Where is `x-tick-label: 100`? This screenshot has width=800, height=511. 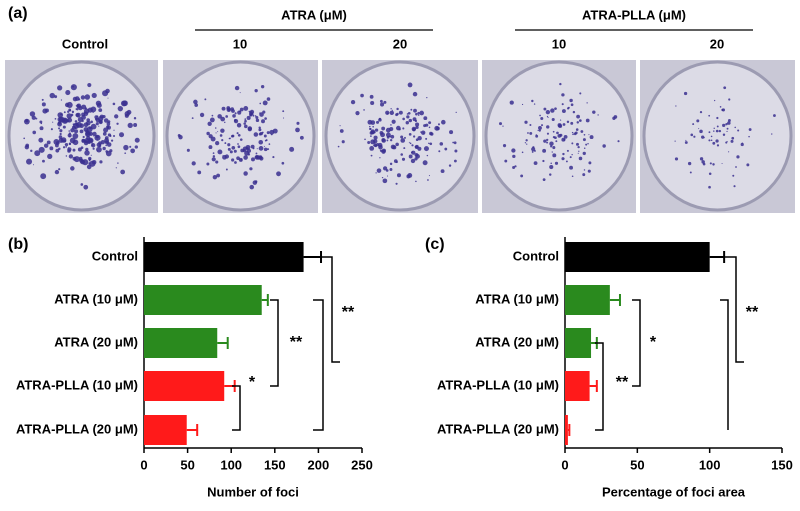 x-tick-label: 100 is located at coordinates (710, 464).